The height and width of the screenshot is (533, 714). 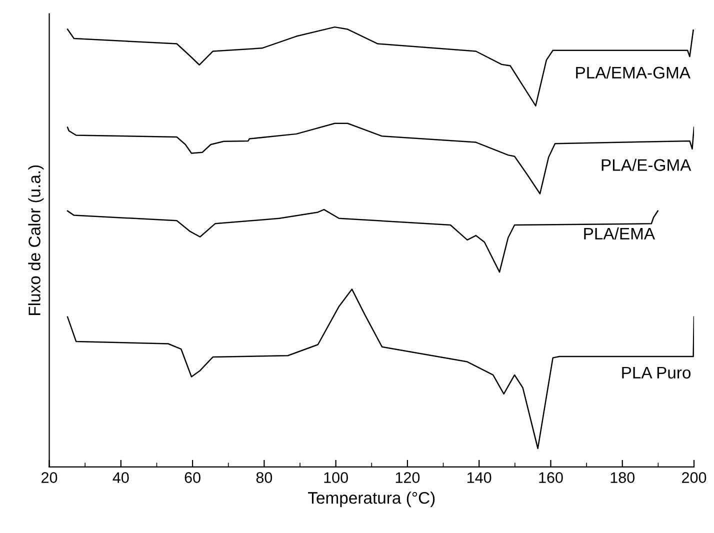 What do you see at coordinates (120, 477) in the screenshot?
I see `x-tick-label: 40` at bounding box center [120, 477].